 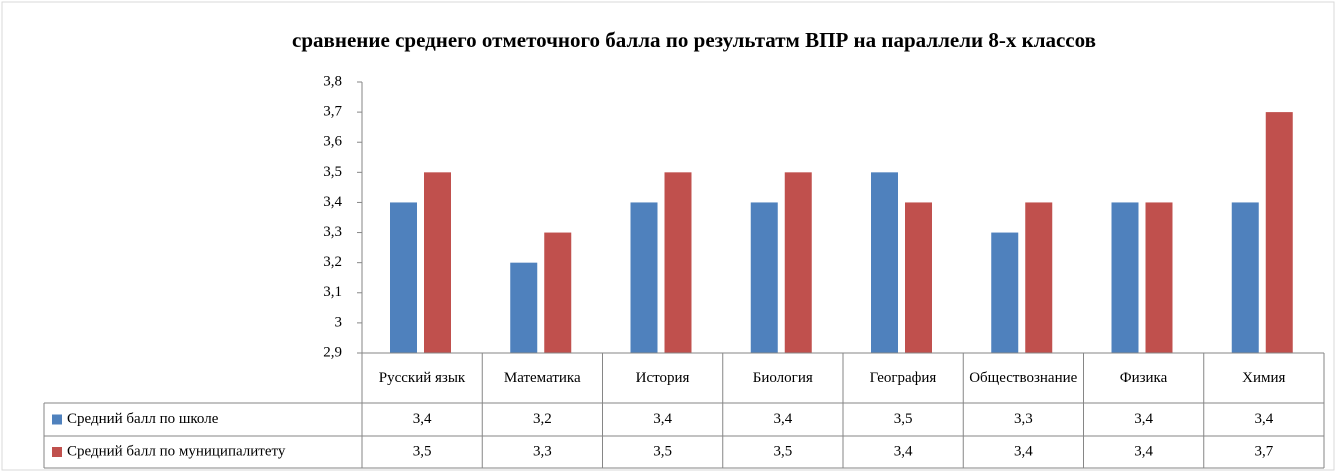 What do you see at coordinates (332, 172) in the screenshot?
I see `y-tick-label: 3,5` at bounding box center [332, 172].